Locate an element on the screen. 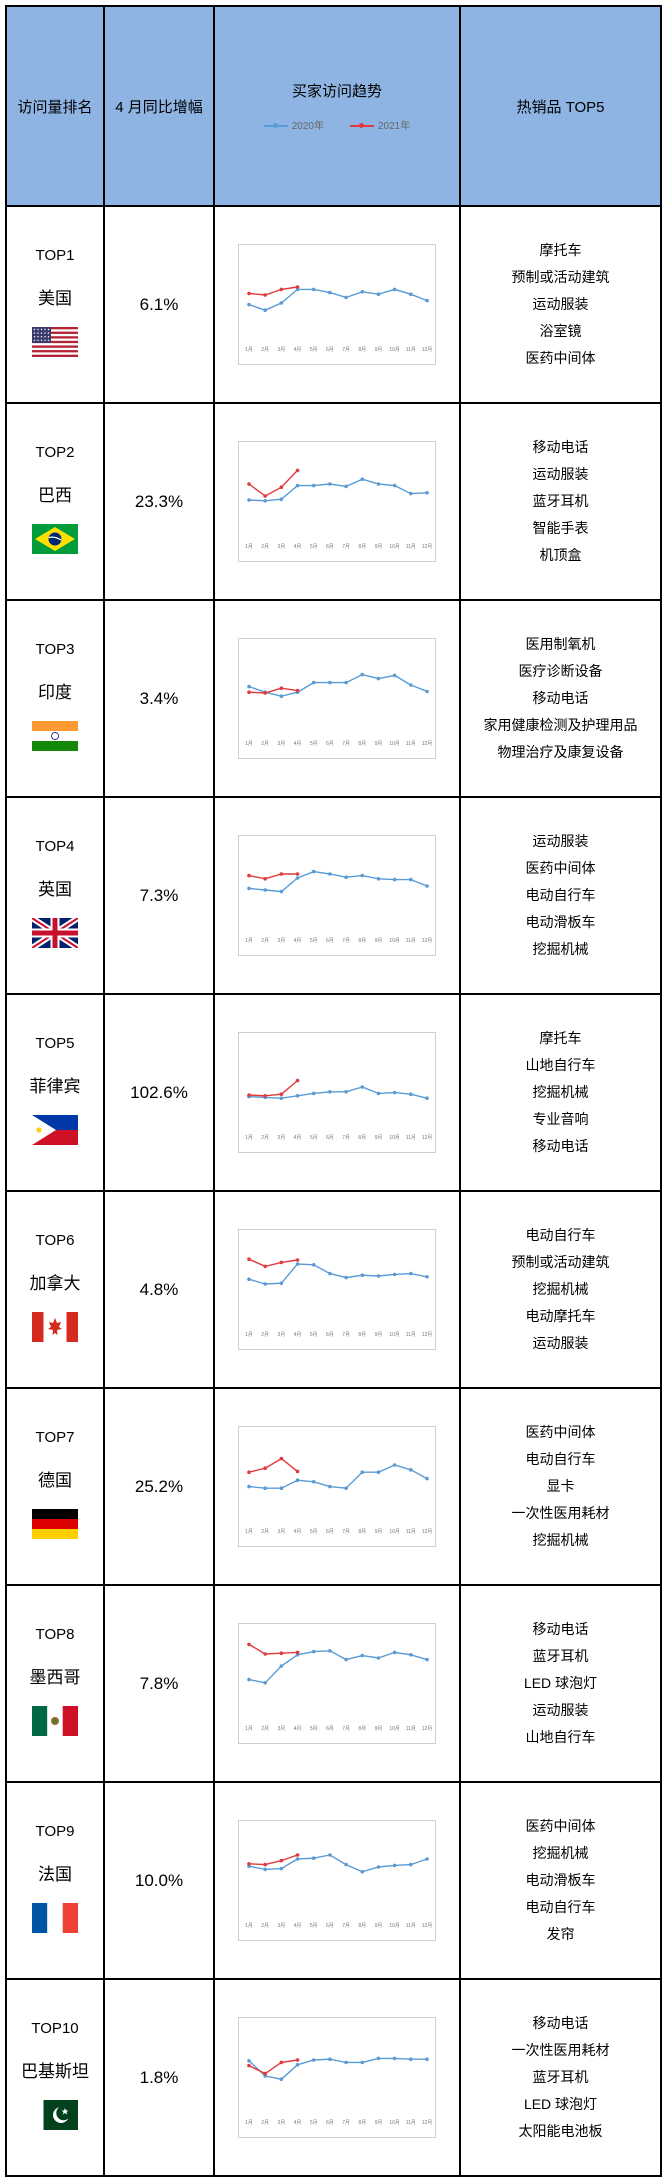 The image size is (670, 2177). x-tick-label: 3月 is located at coordinates (281, 1532).